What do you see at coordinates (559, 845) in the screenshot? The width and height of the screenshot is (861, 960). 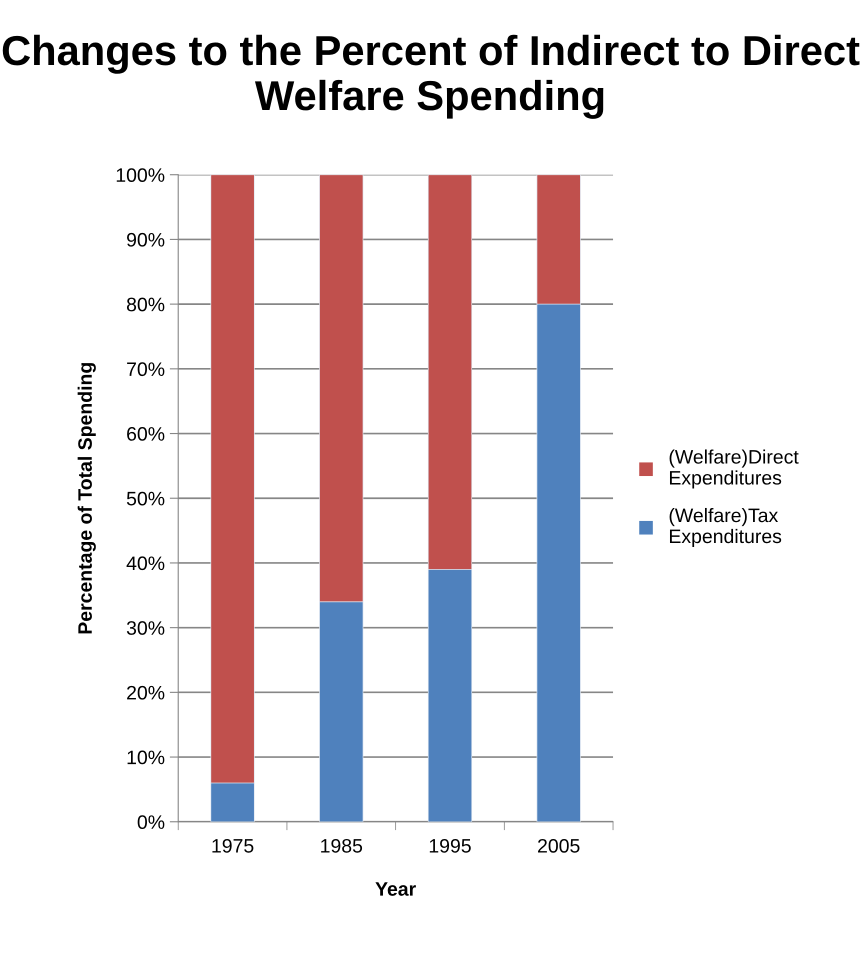 I see `x-tick-label: 2005` at bounding box center [559, 845].